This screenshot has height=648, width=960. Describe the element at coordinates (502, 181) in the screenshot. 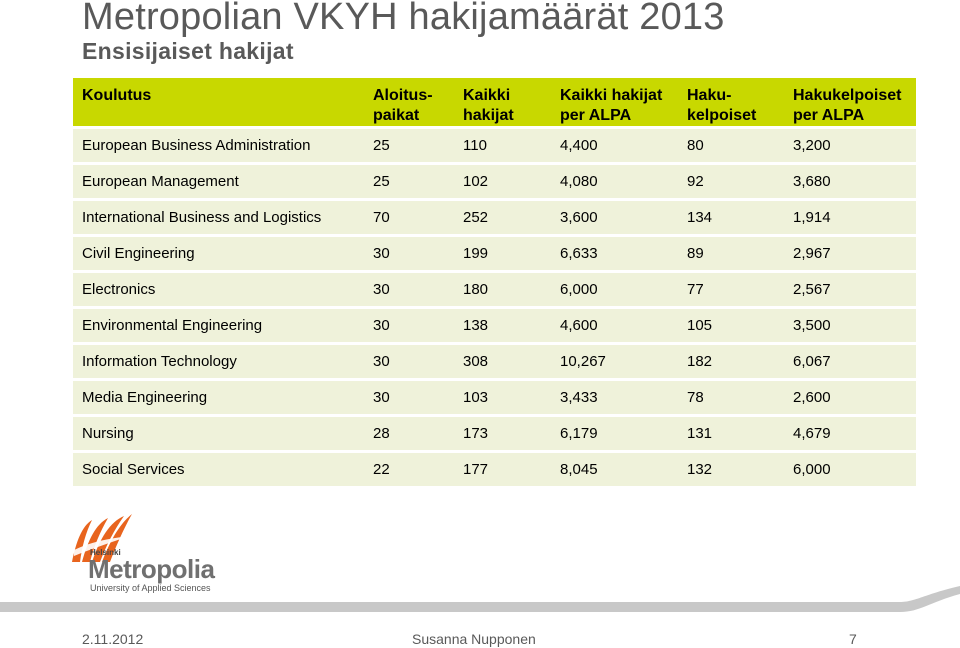

I see `cell-kaikki-hakijat: 102` at that location.